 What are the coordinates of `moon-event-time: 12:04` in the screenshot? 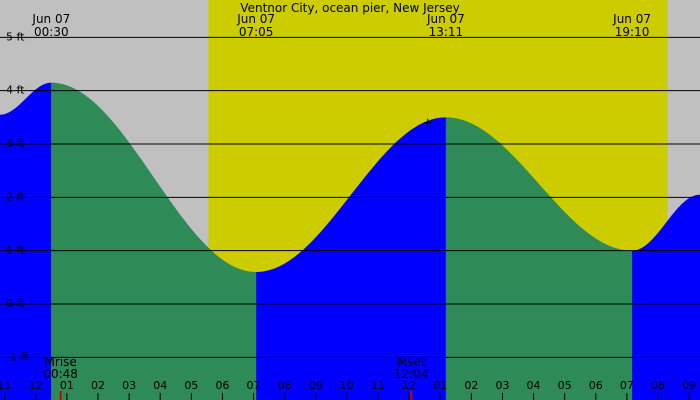 It's located at (411, 374).